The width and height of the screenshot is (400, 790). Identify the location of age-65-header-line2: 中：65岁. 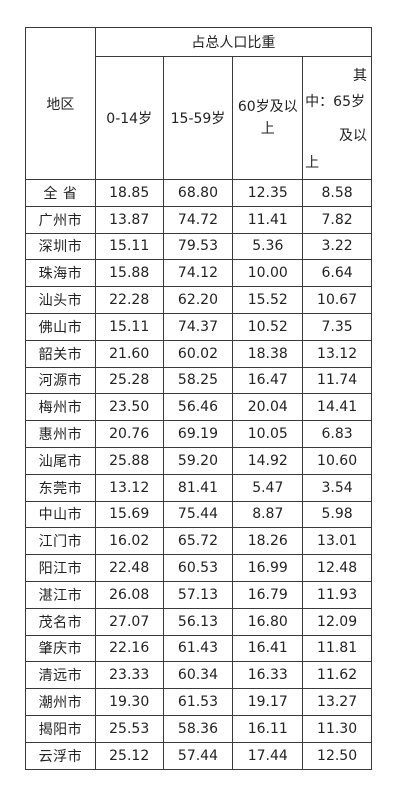
(335, 102).